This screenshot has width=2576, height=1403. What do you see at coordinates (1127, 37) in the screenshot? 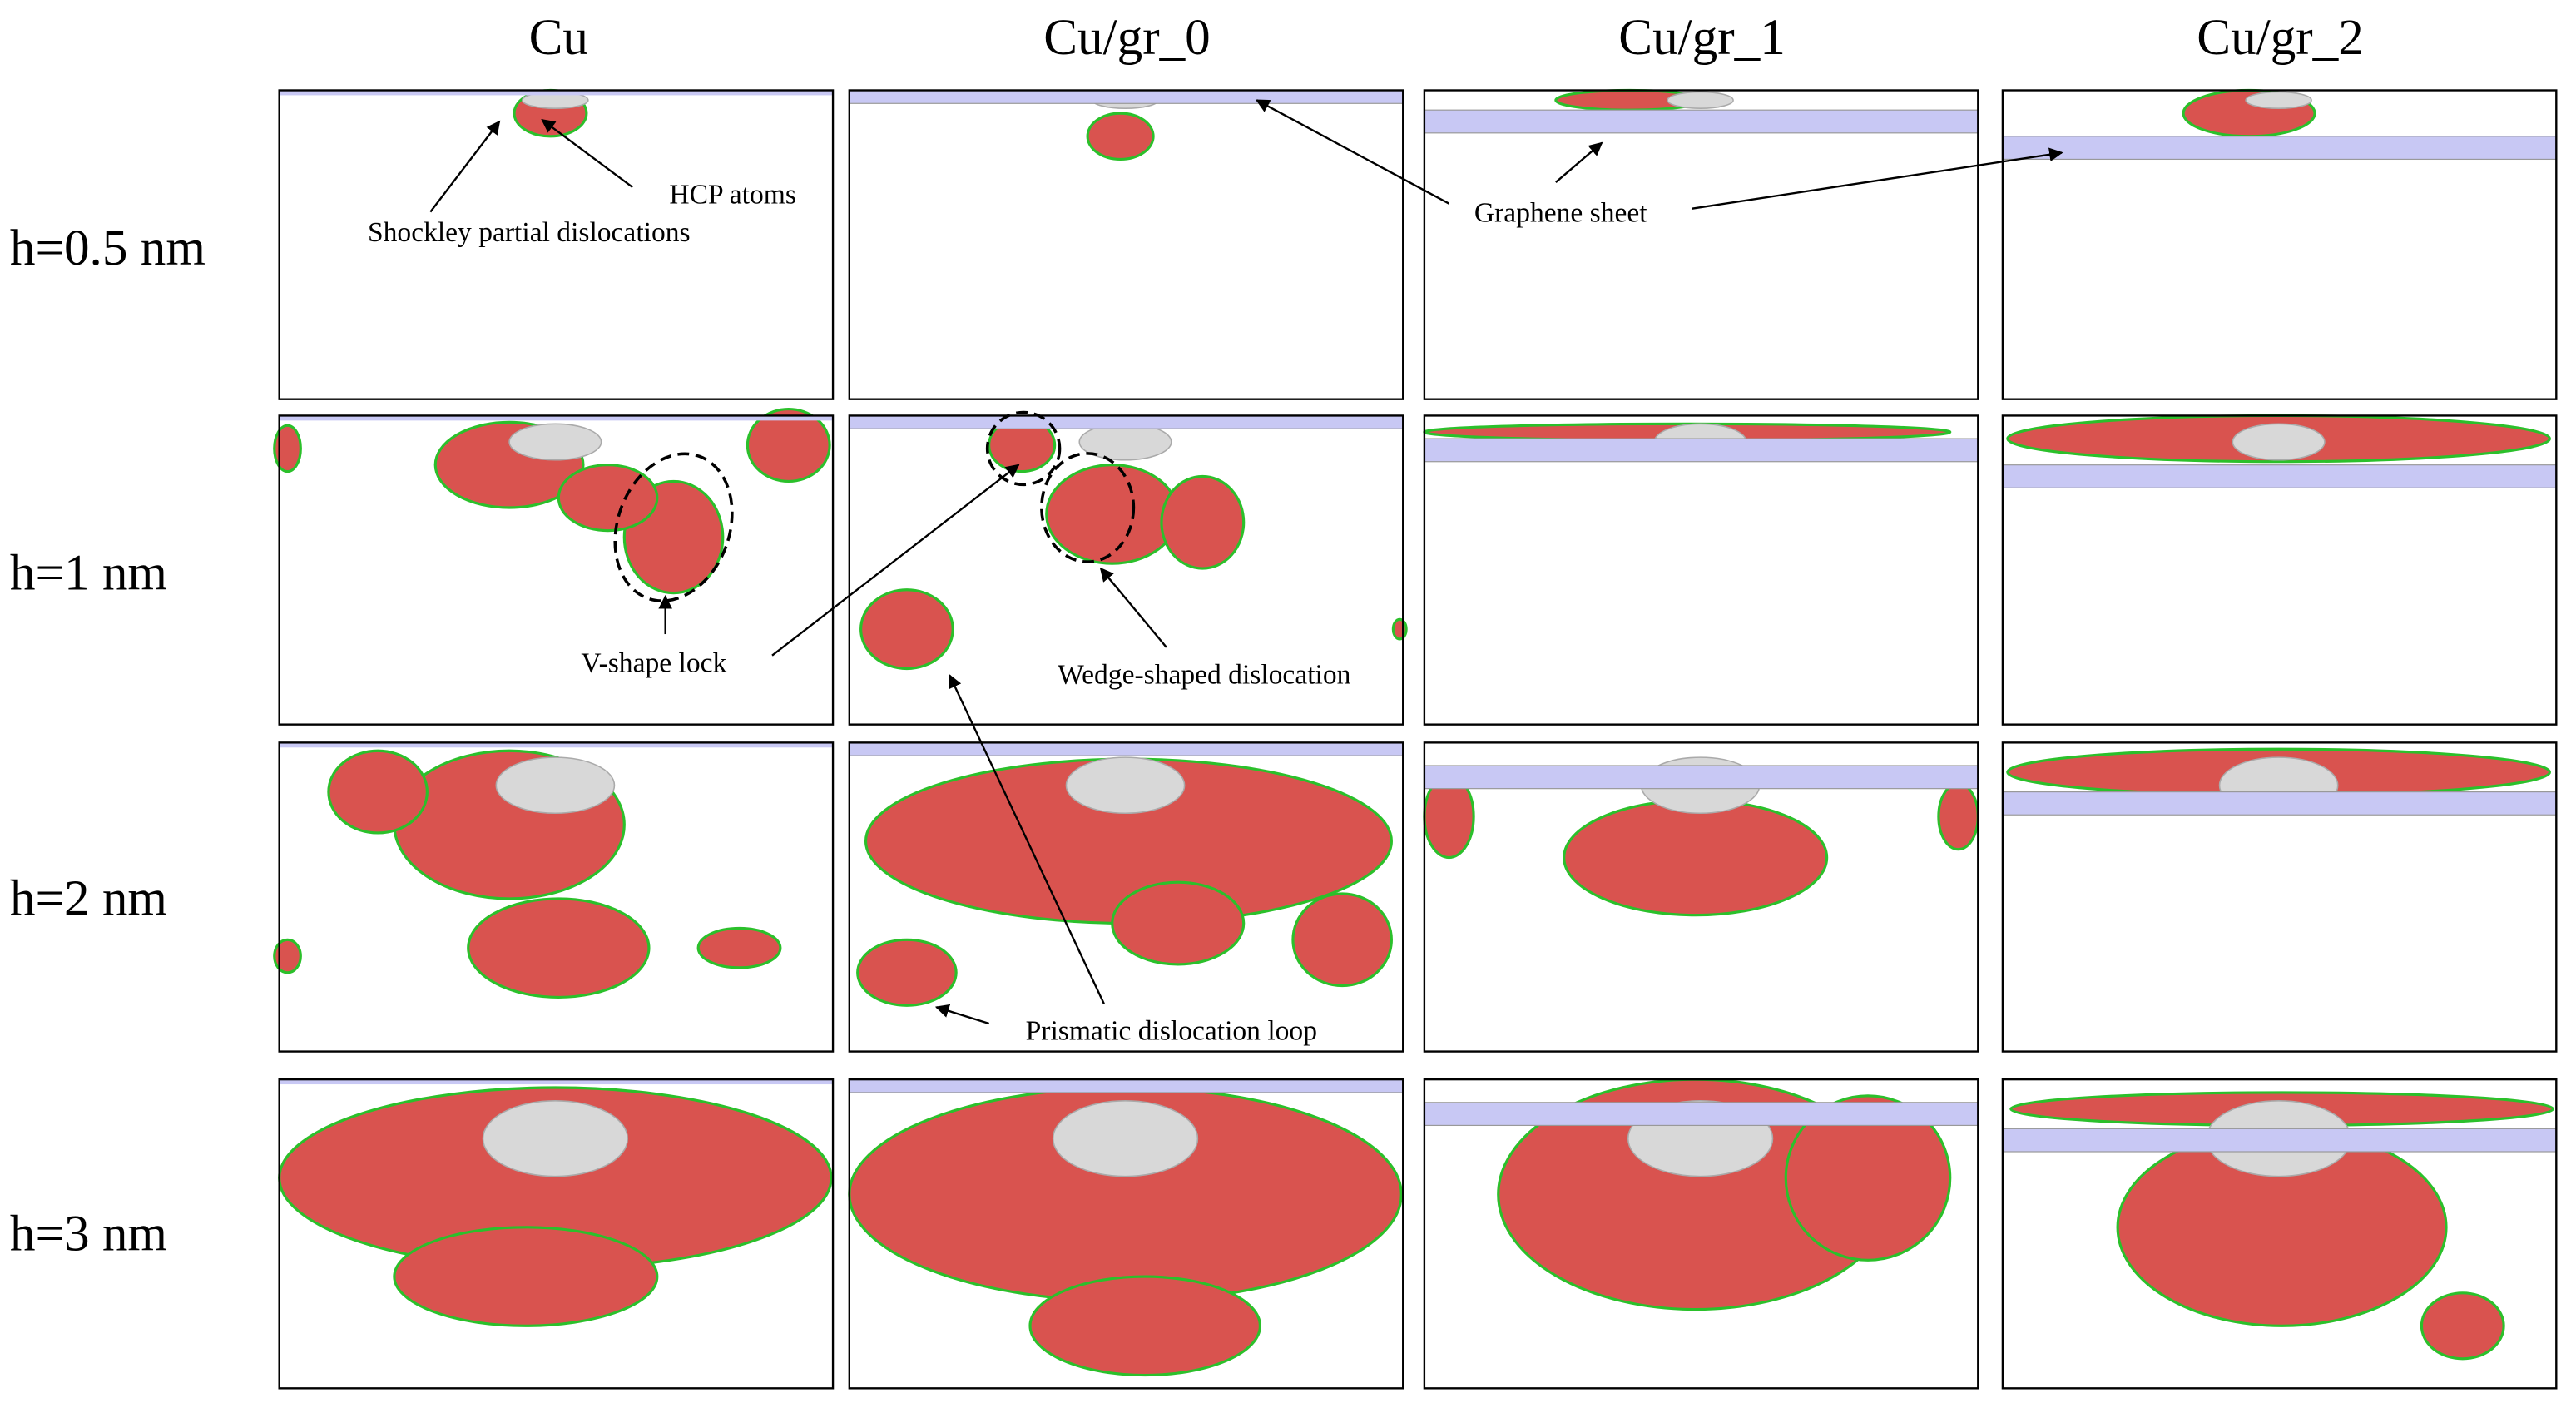
I see `column-header: Cu/gr_0` at bounding box center [1127, 37].